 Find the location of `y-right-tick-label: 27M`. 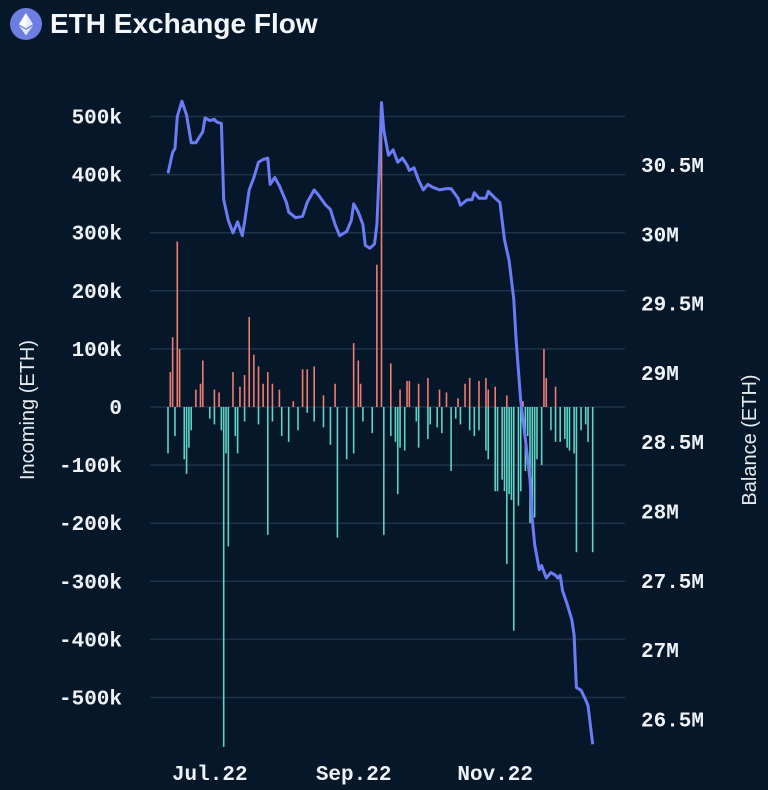

y-right-tick-label: 27M is located at coordinates (660, 652).